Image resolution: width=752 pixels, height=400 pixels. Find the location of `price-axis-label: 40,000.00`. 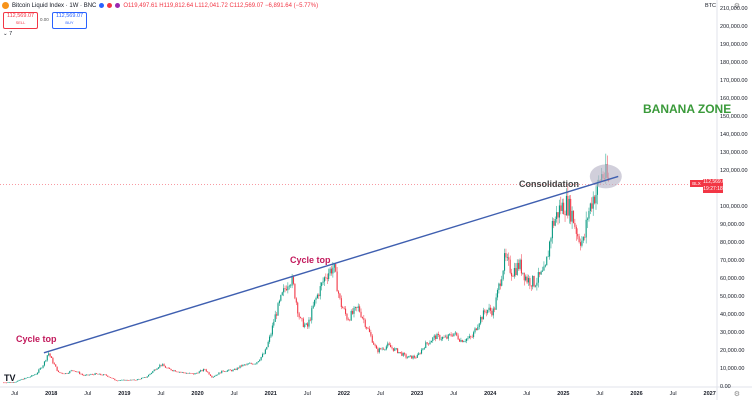

price-axis-label: 40,000.00 is located at coordinates (732, 315).